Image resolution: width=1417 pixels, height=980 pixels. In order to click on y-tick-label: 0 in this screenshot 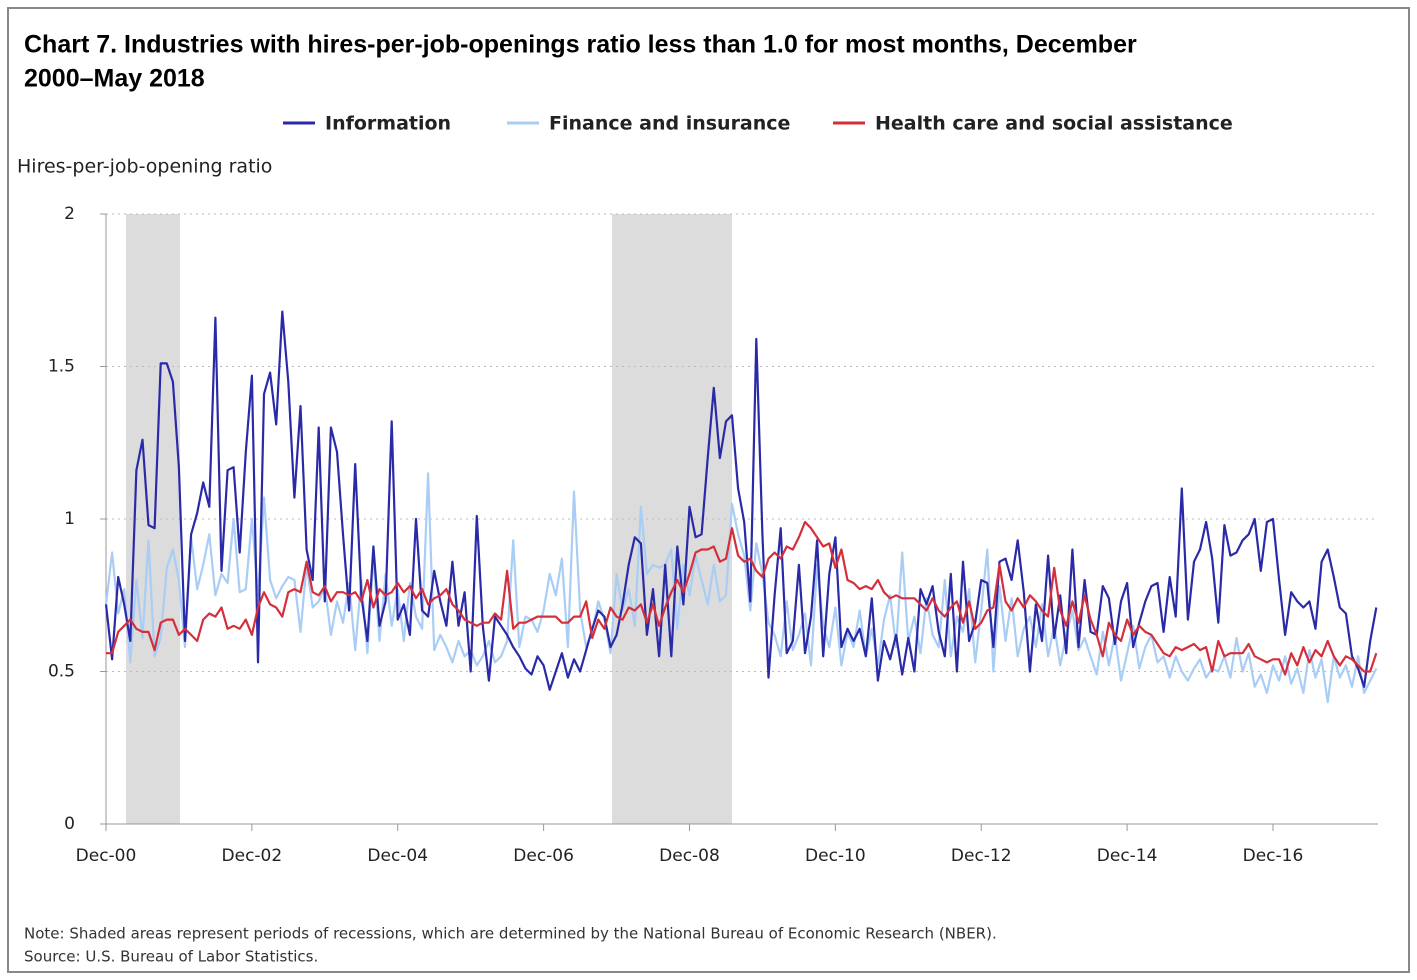, I will do `click(69, 824)`.